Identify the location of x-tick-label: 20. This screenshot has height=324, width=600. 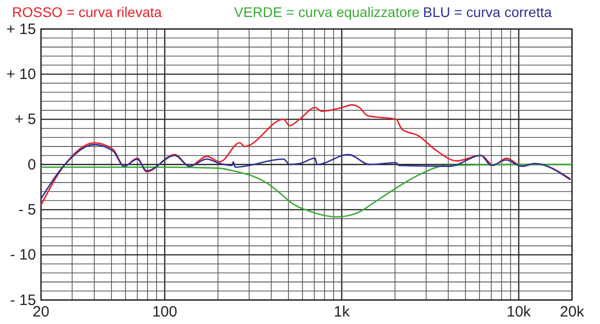
(41, 312).